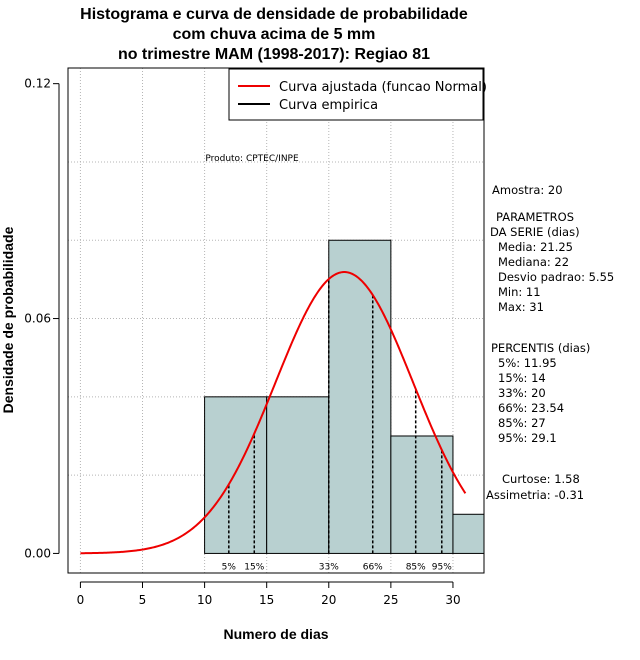 The width and height of the screenshot is (640, 660). I want to click on y-tick-label-2: 0.12, so click(37, 84).